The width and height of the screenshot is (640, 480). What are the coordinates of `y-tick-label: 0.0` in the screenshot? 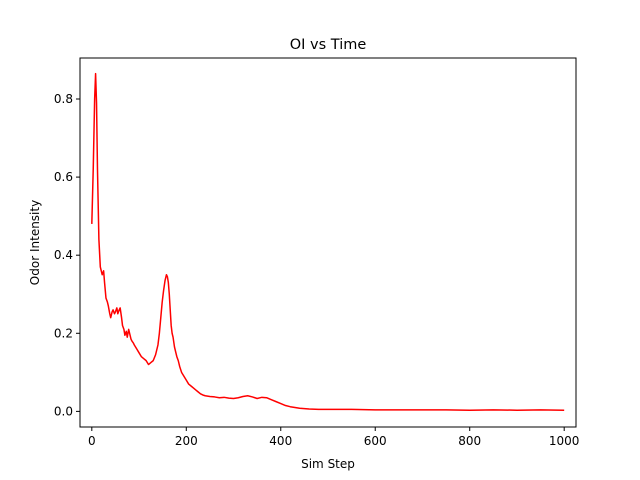 It's located at (63, 411).